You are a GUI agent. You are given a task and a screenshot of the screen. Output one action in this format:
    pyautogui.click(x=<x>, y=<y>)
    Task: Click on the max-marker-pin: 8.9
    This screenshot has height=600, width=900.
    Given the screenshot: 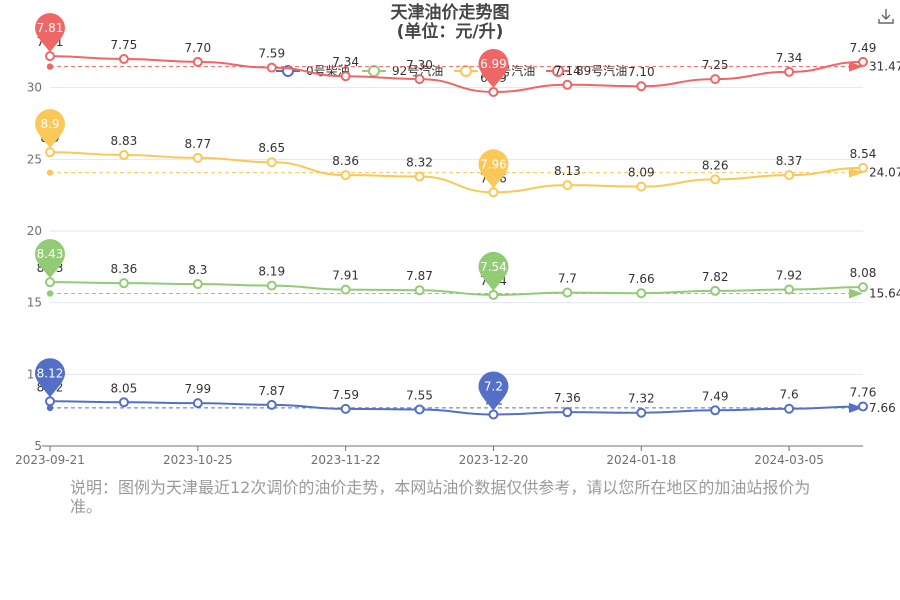 What is the action you would take?
    pyautogui.click(x=50, y=129)
    